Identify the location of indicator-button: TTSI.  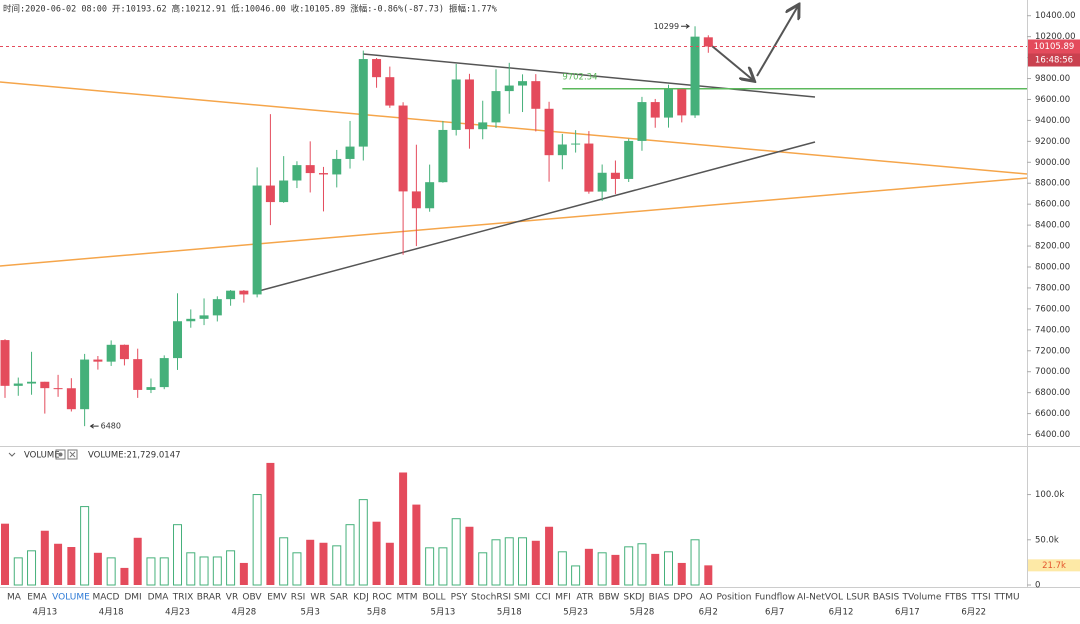
(980, 598).